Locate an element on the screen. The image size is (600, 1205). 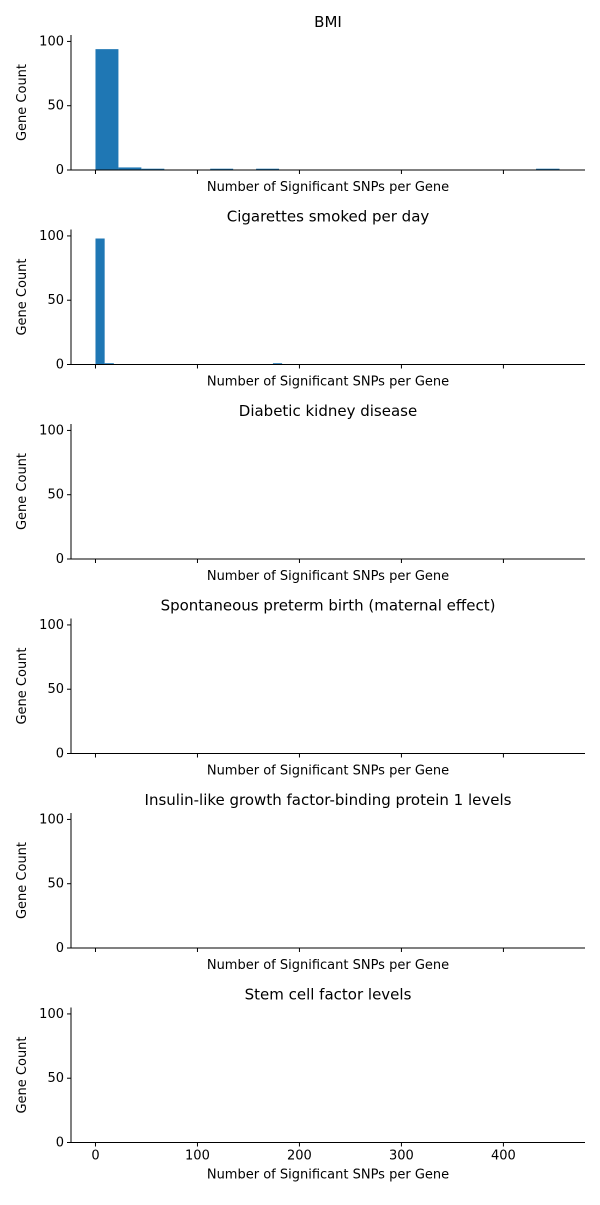
subplot-title: Cigarettes smoked per day is located at coordinates (328, 217).